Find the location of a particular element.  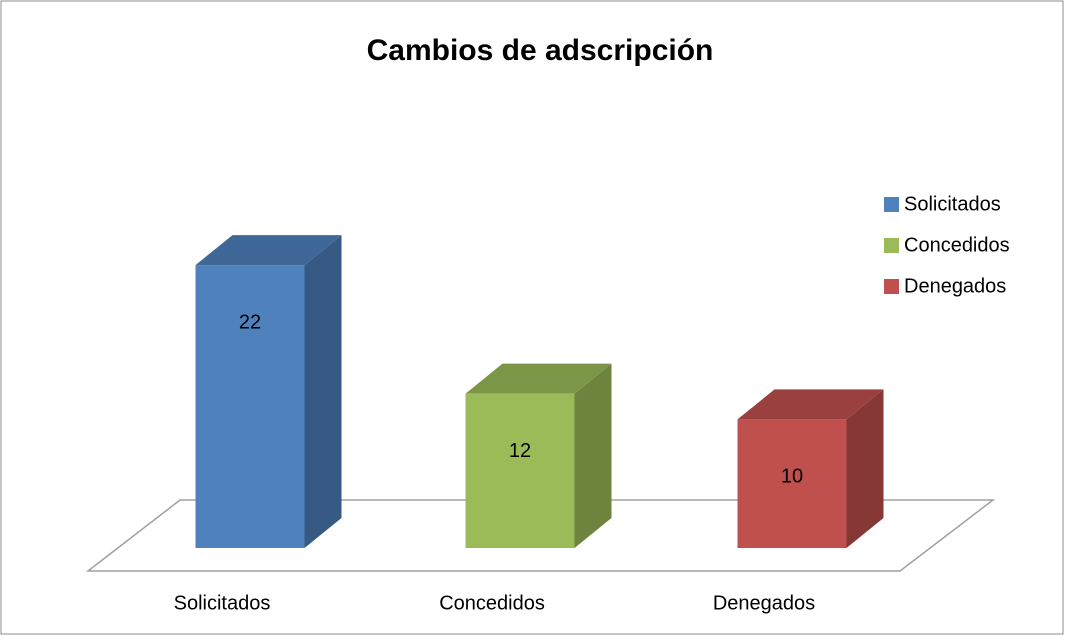

x-tick-label: Concedidos is located at coordinates (492, 603).